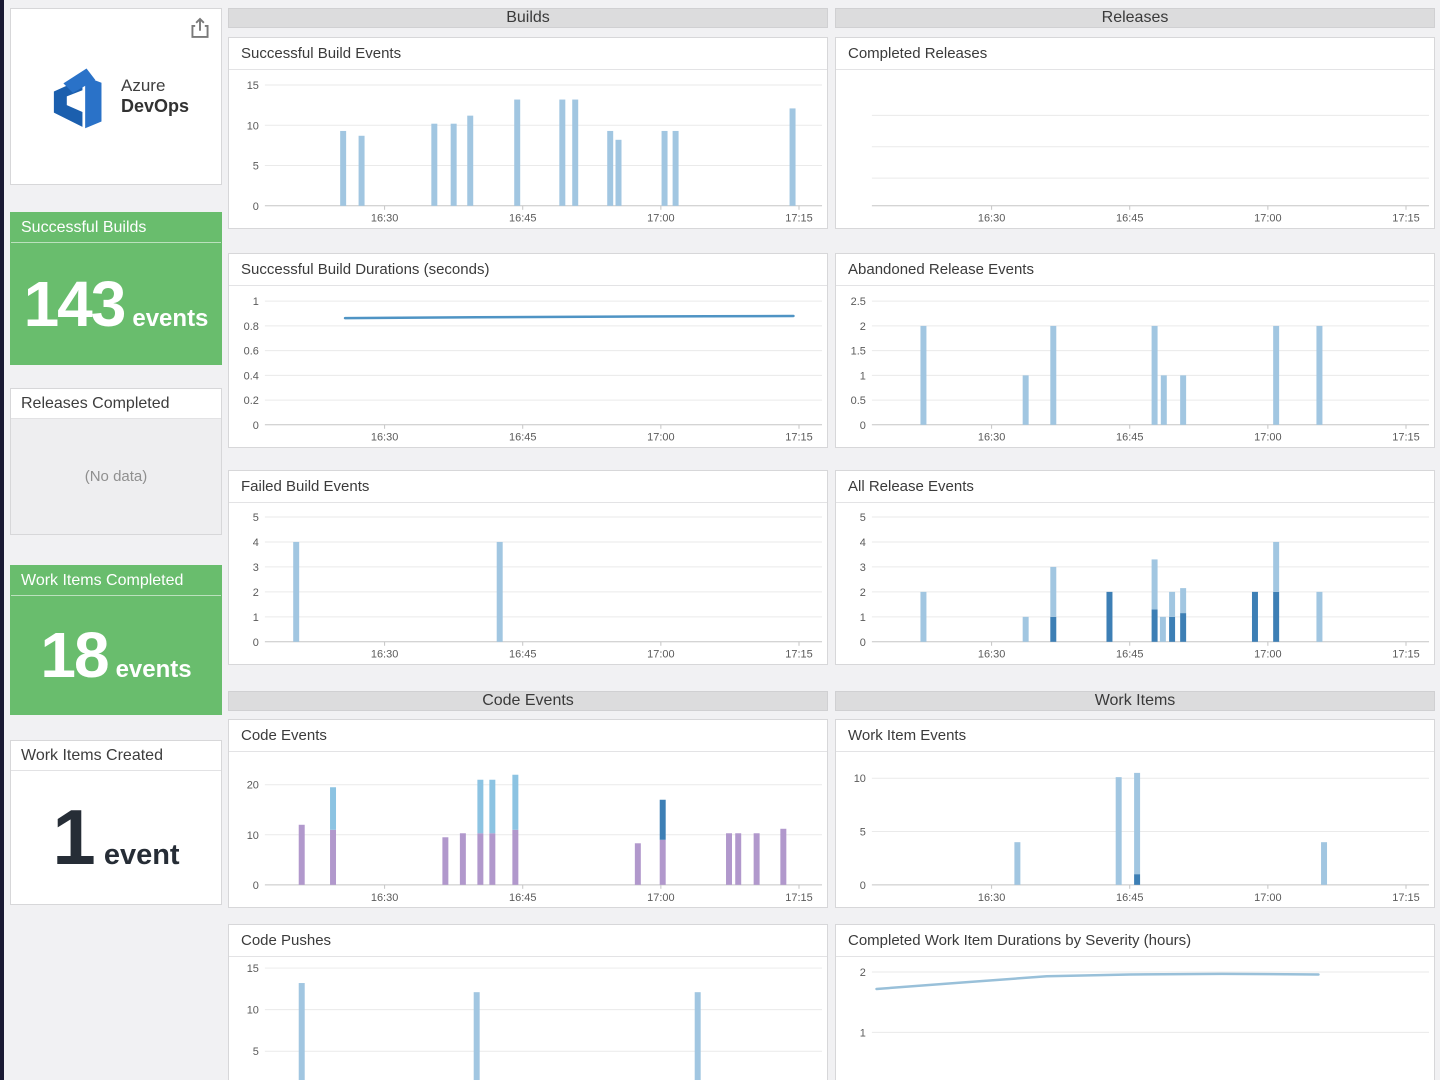 The image size is (1440, 1080). What do you see at coordinates (116, 476) in the screenshot?
I see `no-data-label: (No data)` at bounding box center [116, 476].